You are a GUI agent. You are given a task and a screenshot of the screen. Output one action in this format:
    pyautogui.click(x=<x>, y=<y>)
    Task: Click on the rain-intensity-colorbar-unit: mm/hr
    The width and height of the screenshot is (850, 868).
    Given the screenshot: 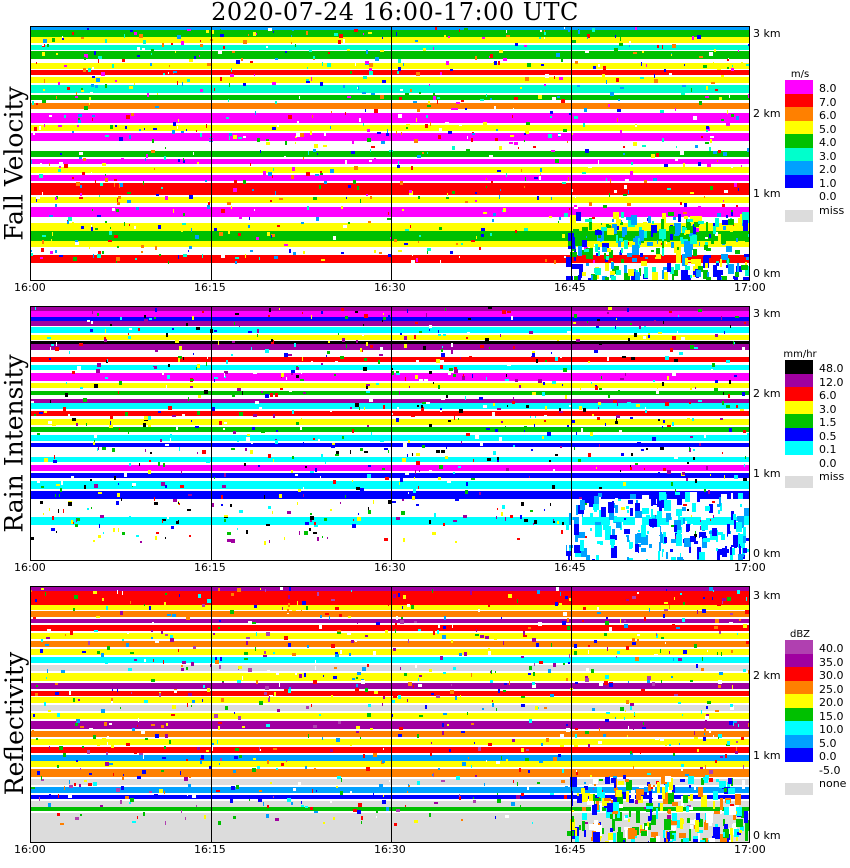 What is the action you would take?
    pyautogui.click(x=800, y=354)
    